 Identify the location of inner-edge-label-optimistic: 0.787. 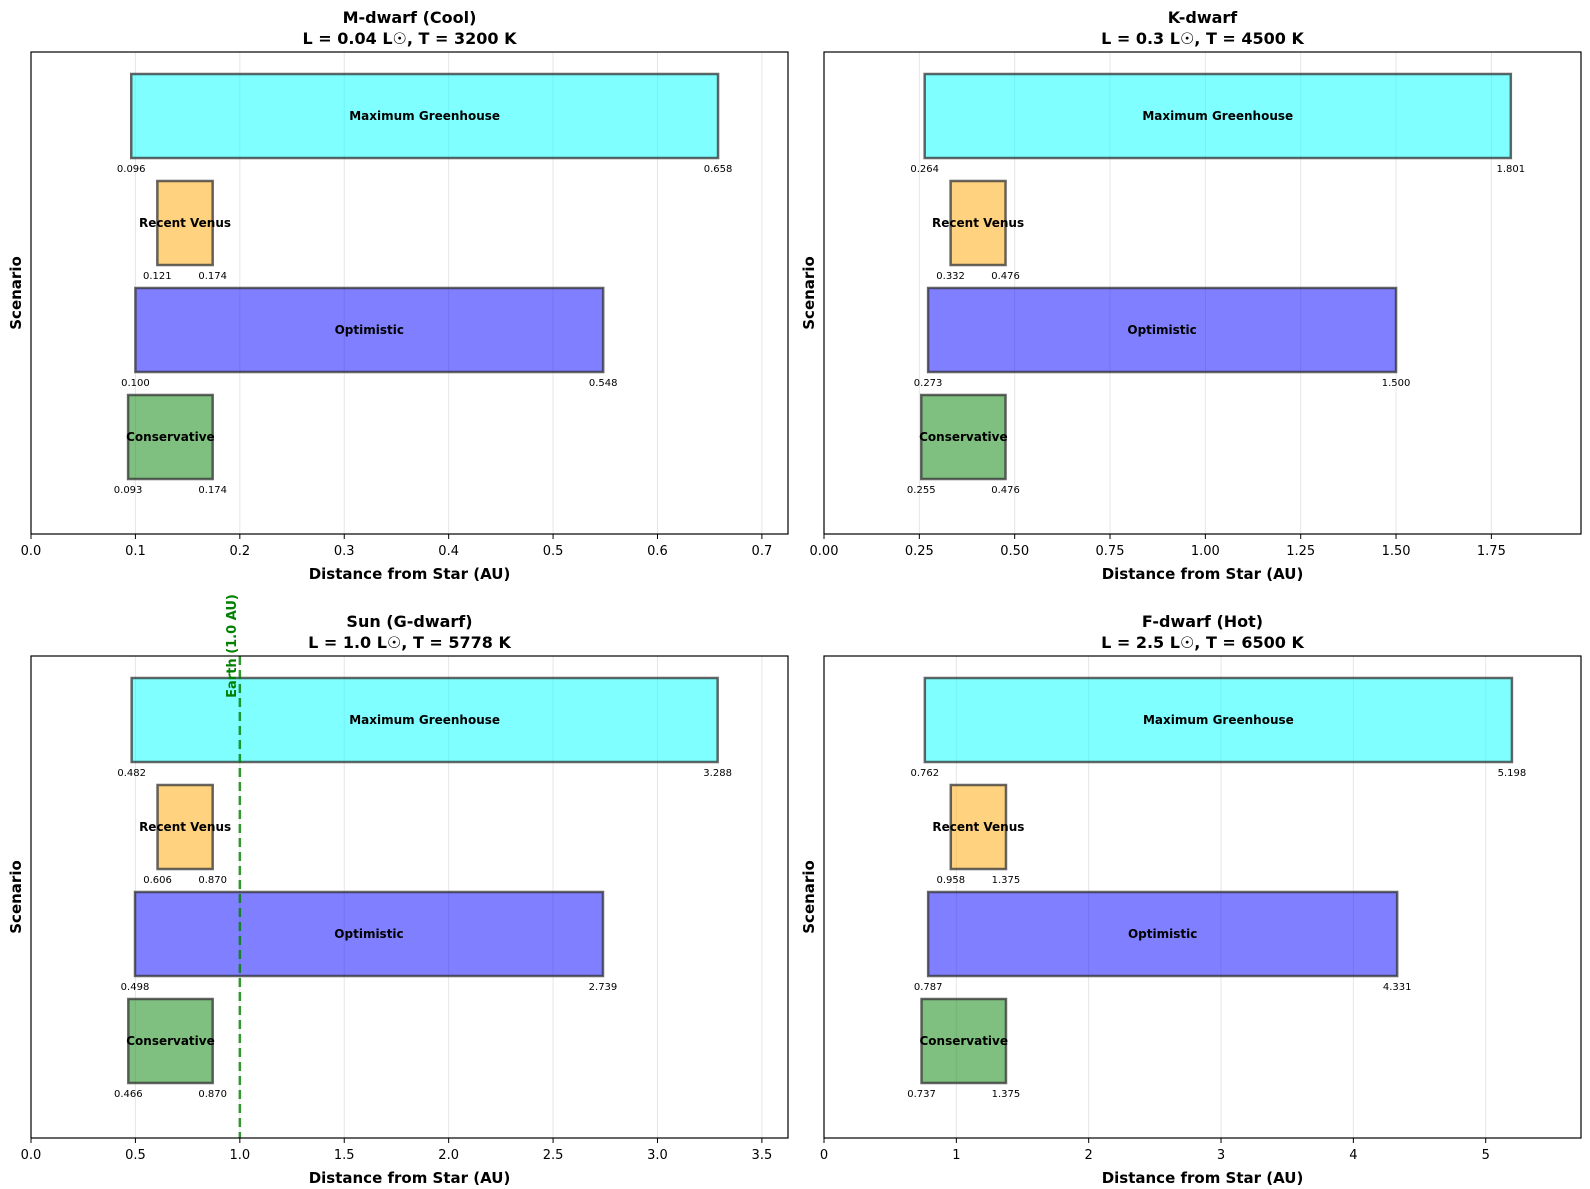
(928, 987).